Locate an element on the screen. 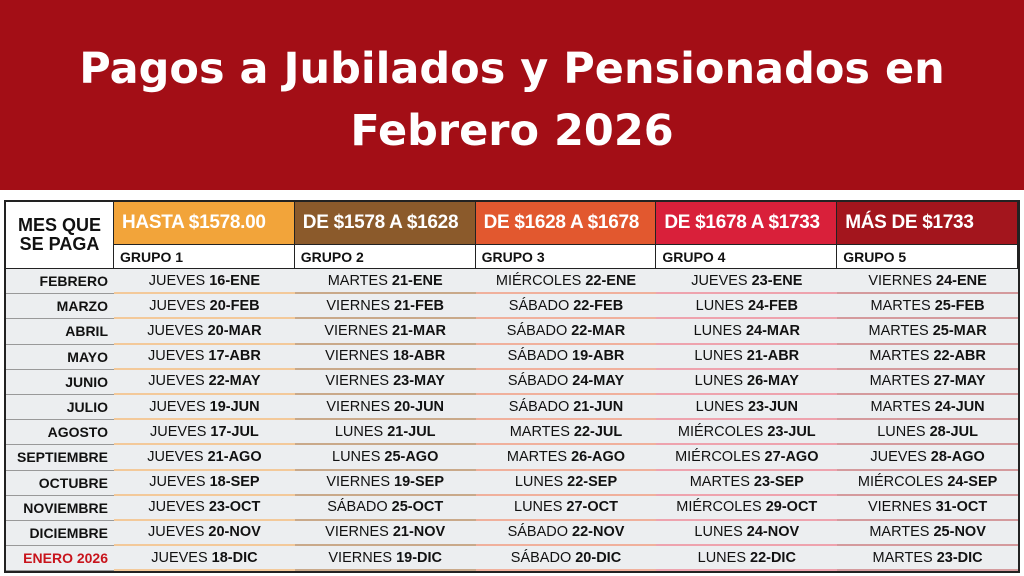 Image resolution: width=1024 pixels, height=576 pixels. payment-date: 27-MAY is located at coordinates (959, 381).